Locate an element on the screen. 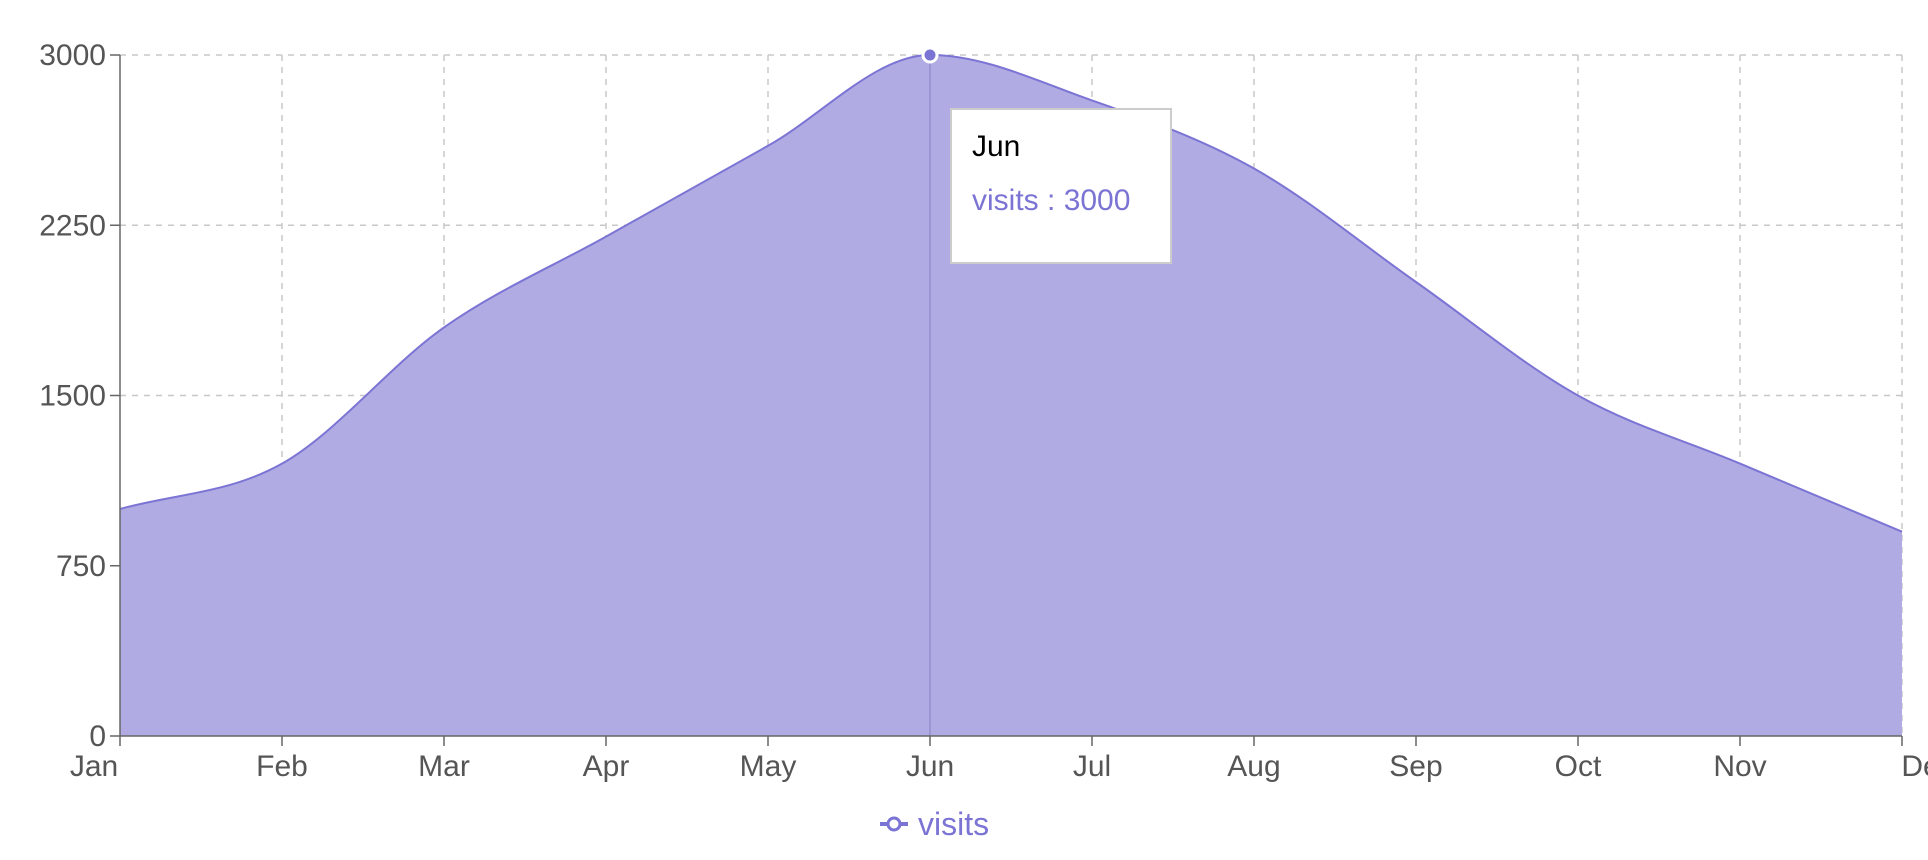 This screenshot has height=860, width=1928. y-tick-label: 3000 is located at coordinates (72, 55).